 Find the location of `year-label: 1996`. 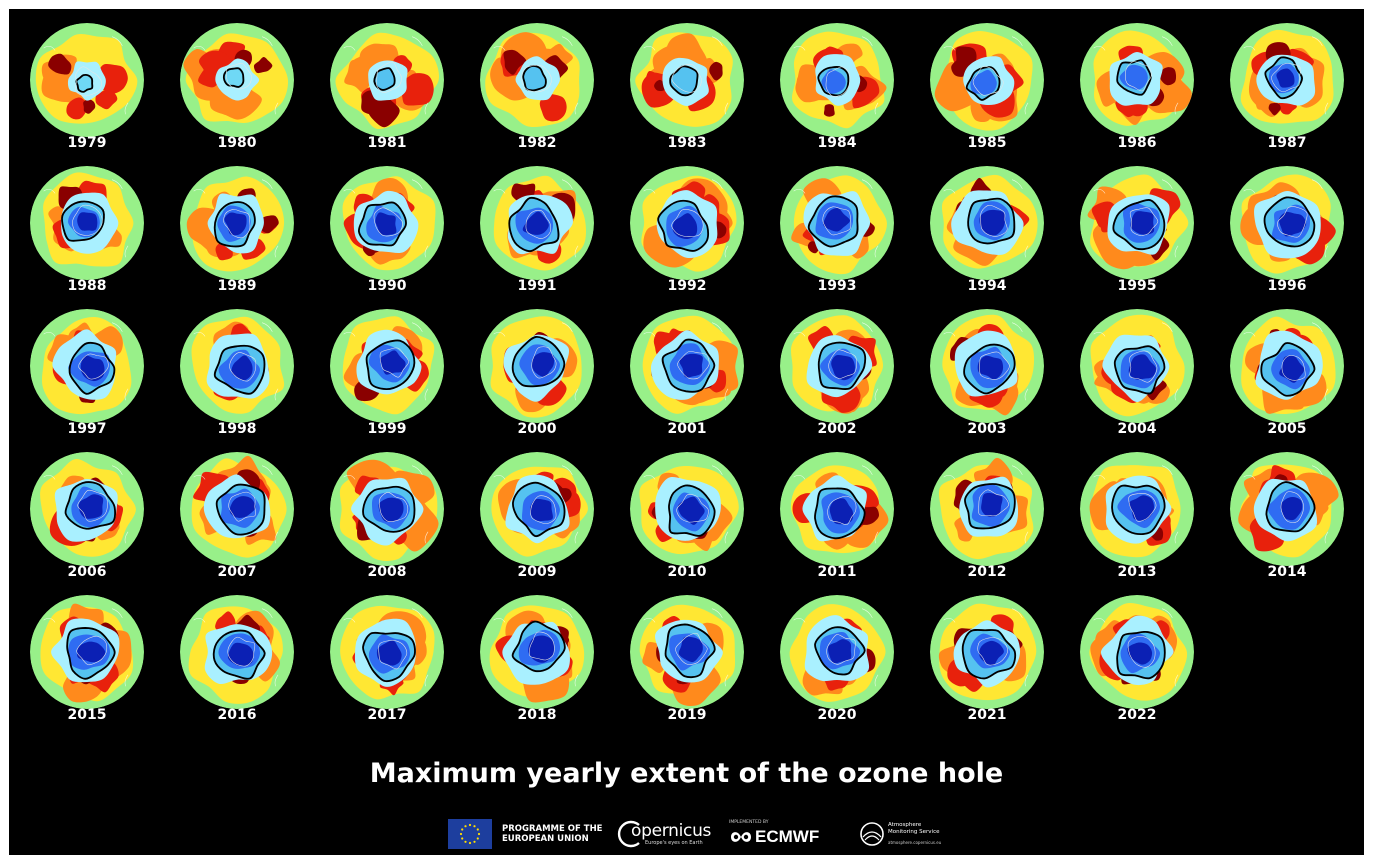

year-label: 1996 is located at coordinates (1287, 286).